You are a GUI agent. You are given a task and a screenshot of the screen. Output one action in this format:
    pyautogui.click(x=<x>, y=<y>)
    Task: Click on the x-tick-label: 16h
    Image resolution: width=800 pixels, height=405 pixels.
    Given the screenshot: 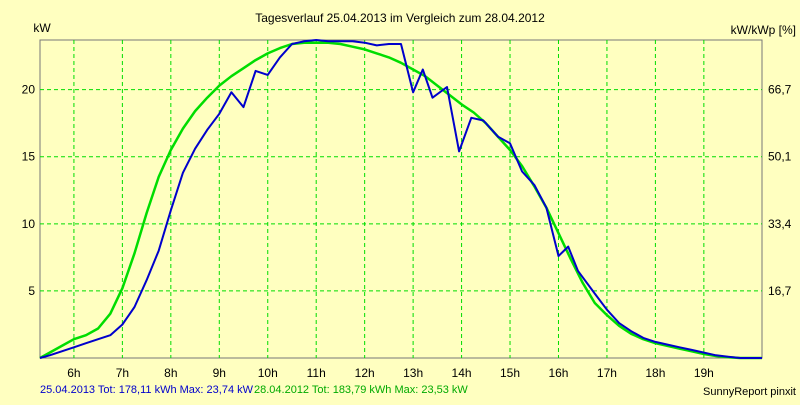 What is the action you would take?
    pyautogui.click(x=558, y=373)
    